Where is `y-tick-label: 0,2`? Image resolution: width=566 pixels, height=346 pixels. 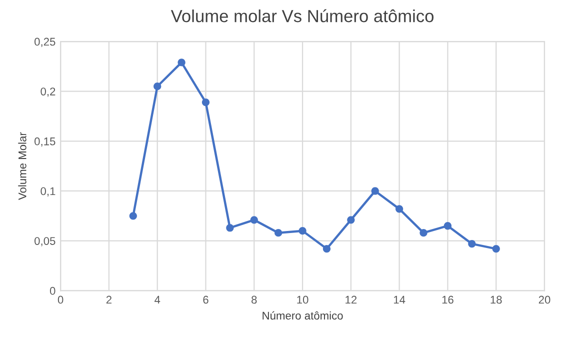 y-tick-label: 0,2 is located at coordinates (48, 92).